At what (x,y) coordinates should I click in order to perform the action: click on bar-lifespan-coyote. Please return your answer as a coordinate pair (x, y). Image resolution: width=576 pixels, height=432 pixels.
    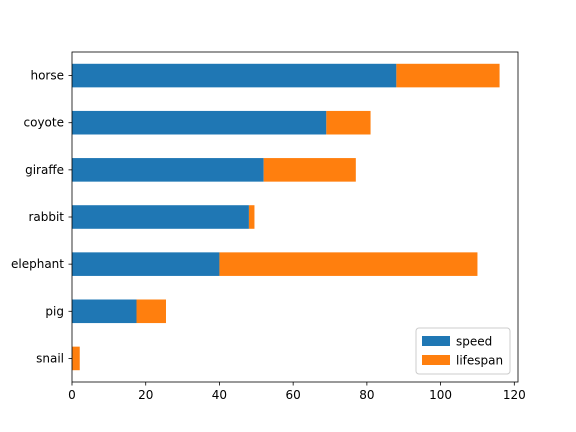
    Looking at the image, I should click on (348, 122).